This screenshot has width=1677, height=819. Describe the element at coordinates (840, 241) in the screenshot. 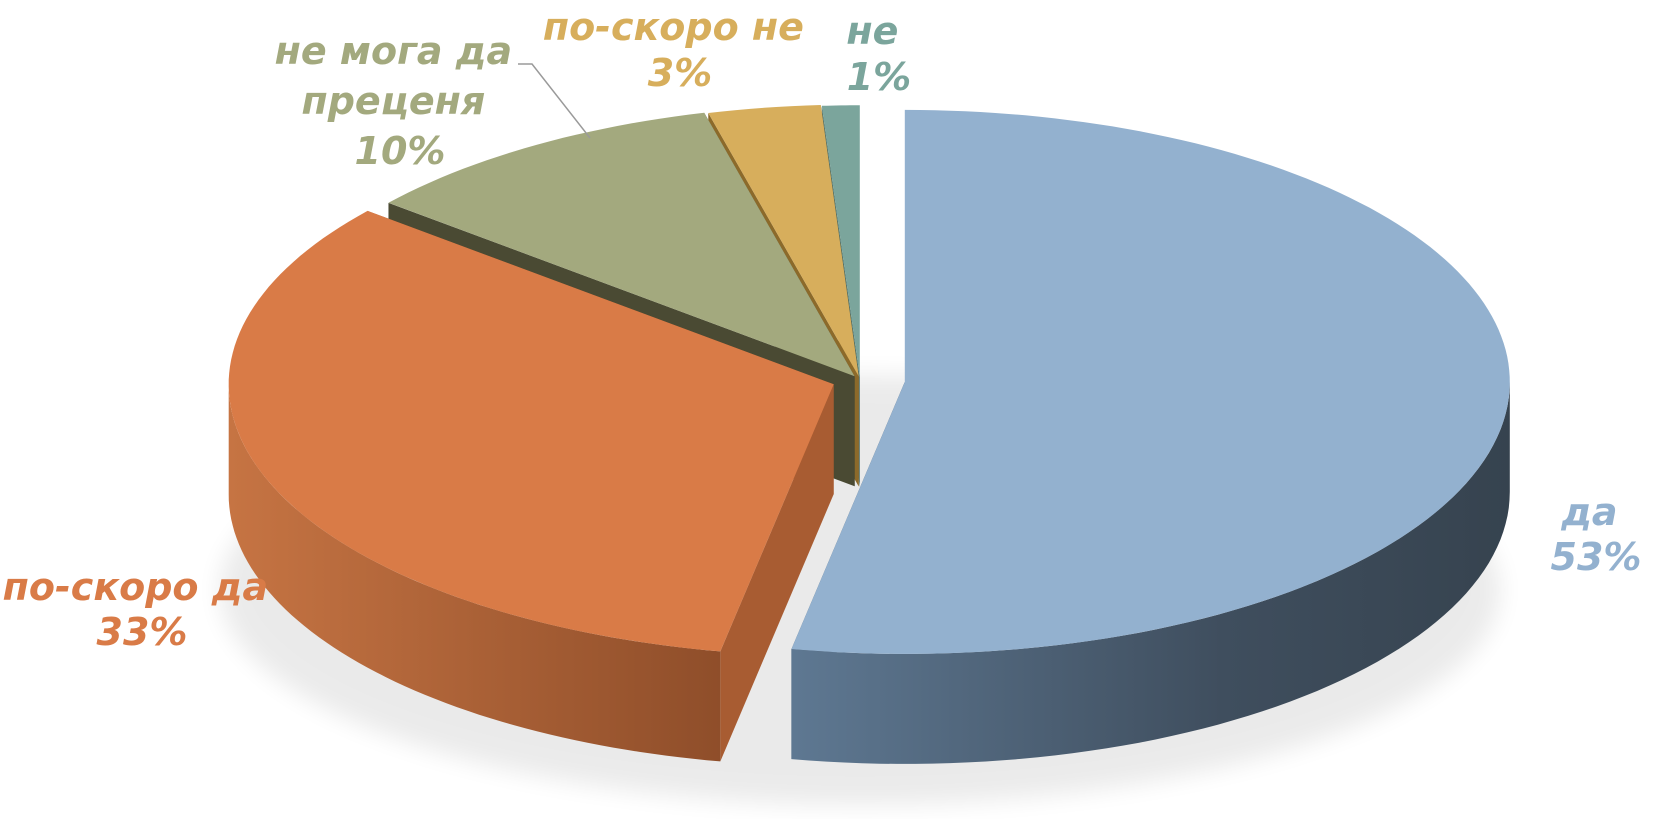

I see `slice-не` at that location.